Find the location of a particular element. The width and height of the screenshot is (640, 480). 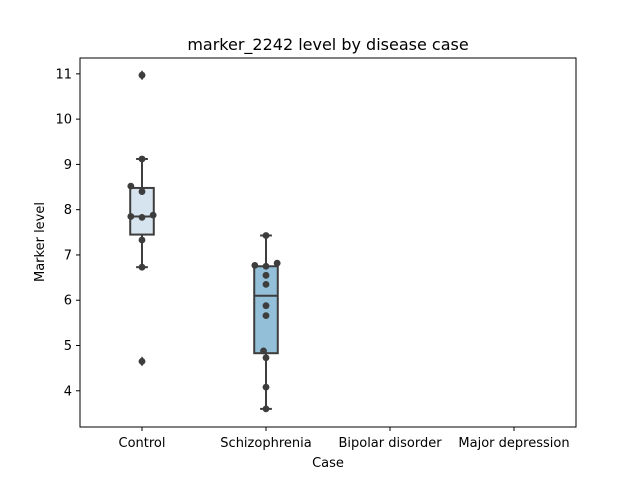

x-tick-label: Bipolar disorder is located at coordinates (390, 443).